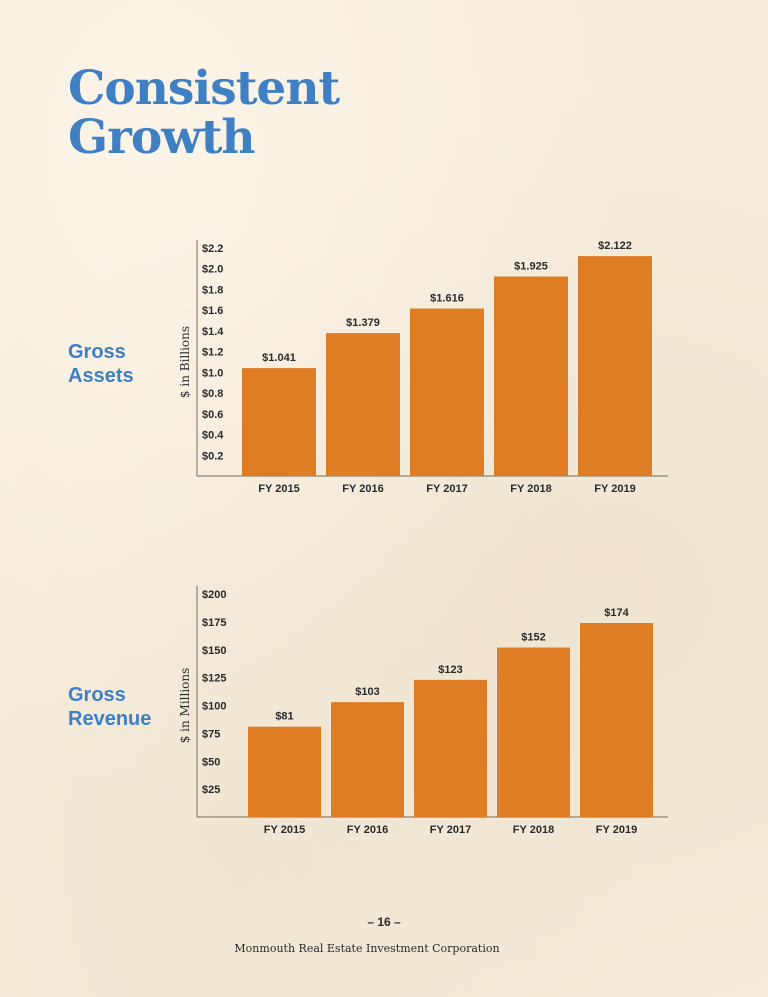 This screenshot has height=997, width=768. Describe the element at coordinates (214, 595) in the screenshot. I see `revenue-y-tick-label: $200` at that location.